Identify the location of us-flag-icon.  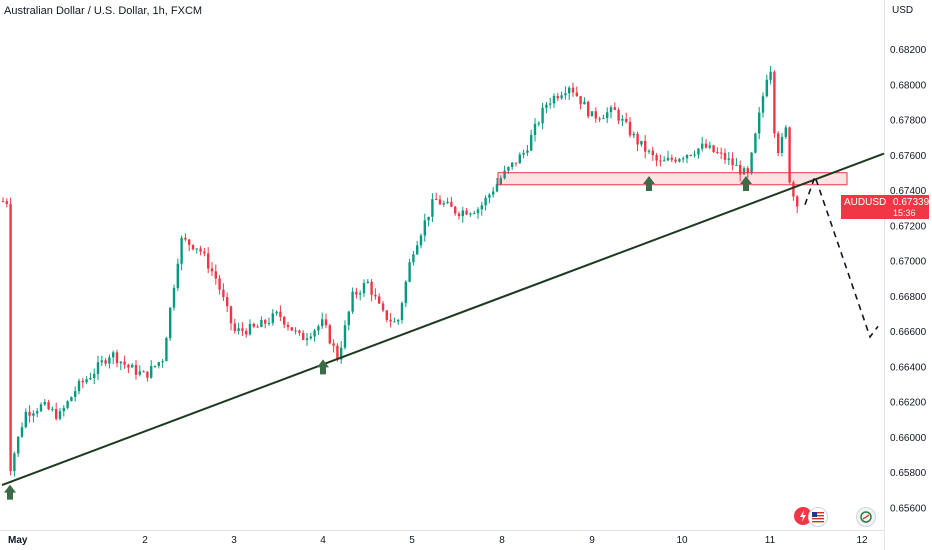
(818, 517).